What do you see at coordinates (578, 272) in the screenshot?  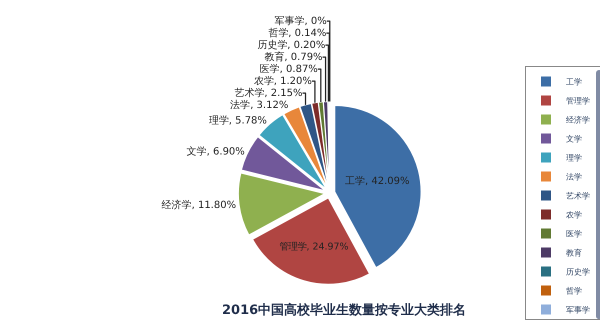 I see `legend-label: 历史学` at bounding box center [578, 272].